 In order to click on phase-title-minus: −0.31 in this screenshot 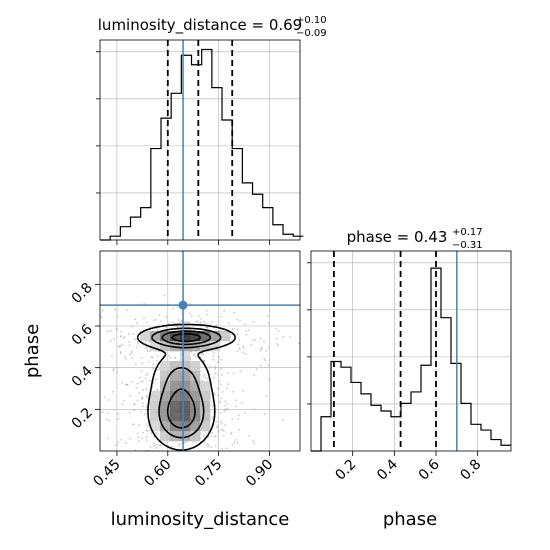, I will do `click(467, 245)`.